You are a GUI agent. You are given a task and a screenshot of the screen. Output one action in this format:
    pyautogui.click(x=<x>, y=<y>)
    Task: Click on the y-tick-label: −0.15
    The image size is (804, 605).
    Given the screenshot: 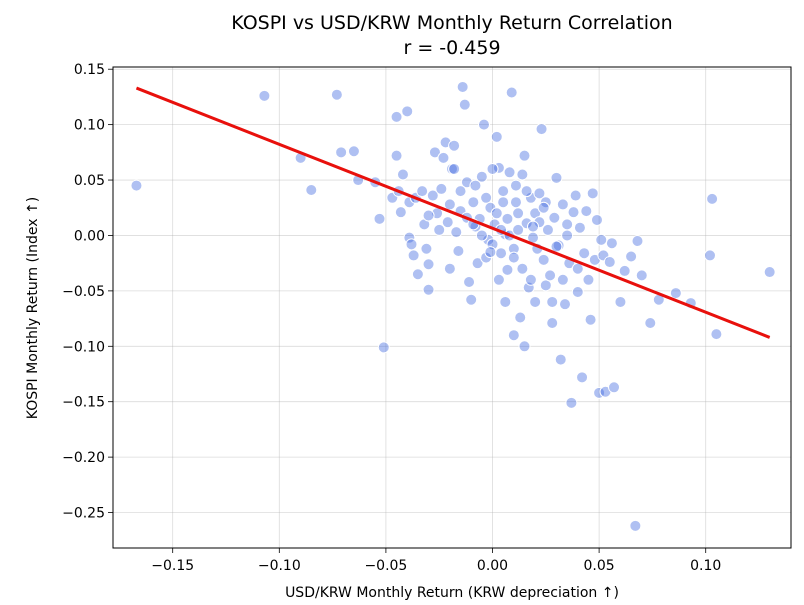 What is the action you would take?
    pyautogui.click(x=83, y=403)
    